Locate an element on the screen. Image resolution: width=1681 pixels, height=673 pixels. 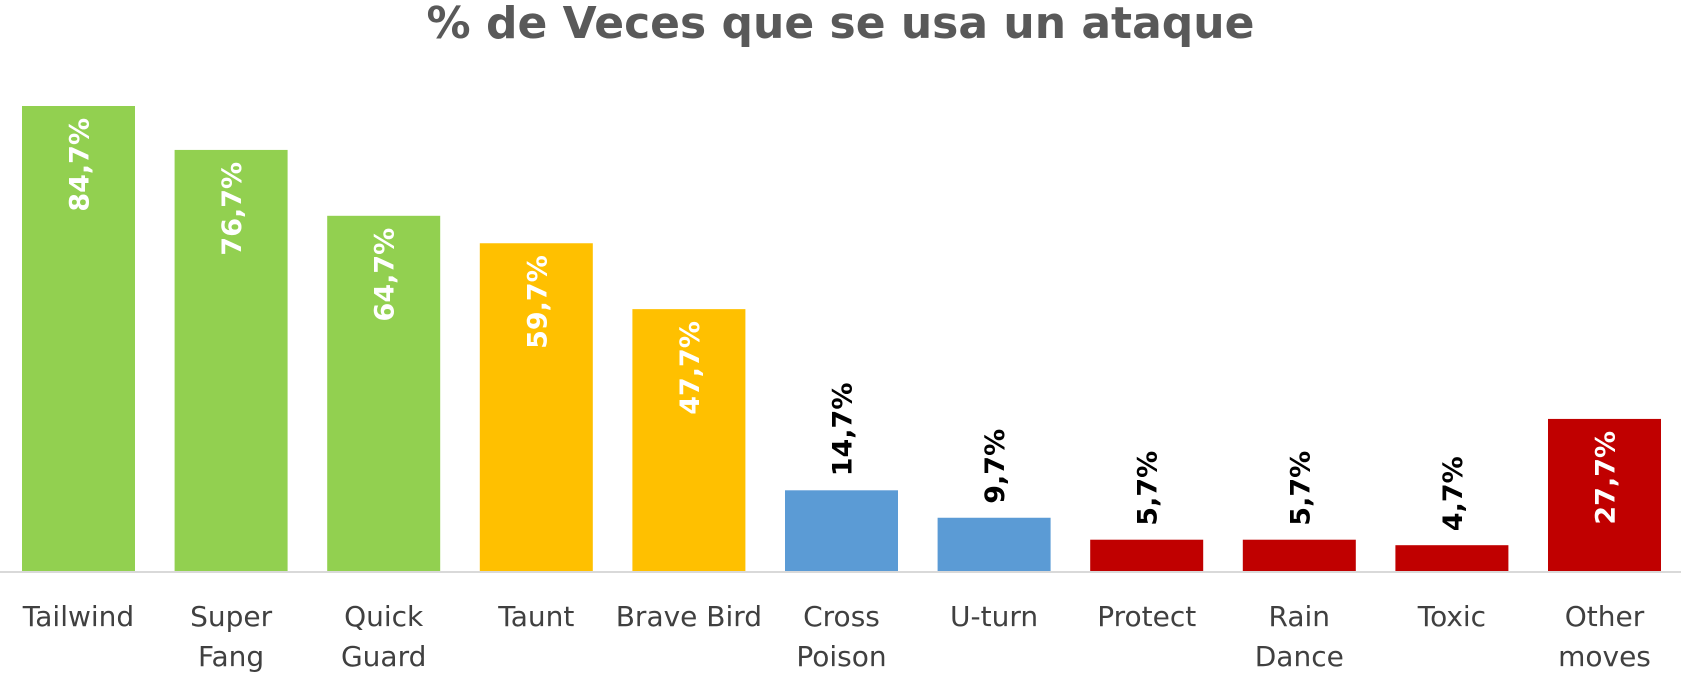
bar-other-moves is located at coordinates (1604, 494).